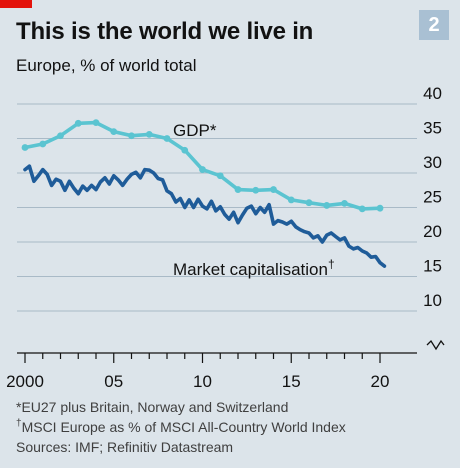 This screenshot has height=468, width=460. Describe the element at coordinates (432, 197) in the screenshot. I see `y-tick-label: 25` at that location.